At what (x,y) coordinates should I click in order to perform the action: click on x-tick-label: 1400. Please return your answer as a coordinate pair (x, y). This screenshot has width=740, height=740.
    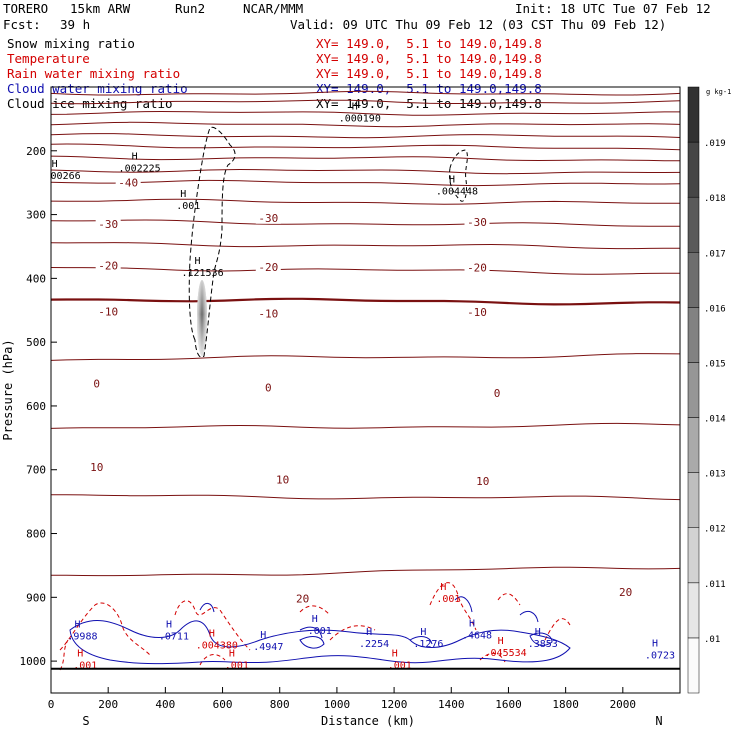
    Looking at the image, I should click on (451, 704).